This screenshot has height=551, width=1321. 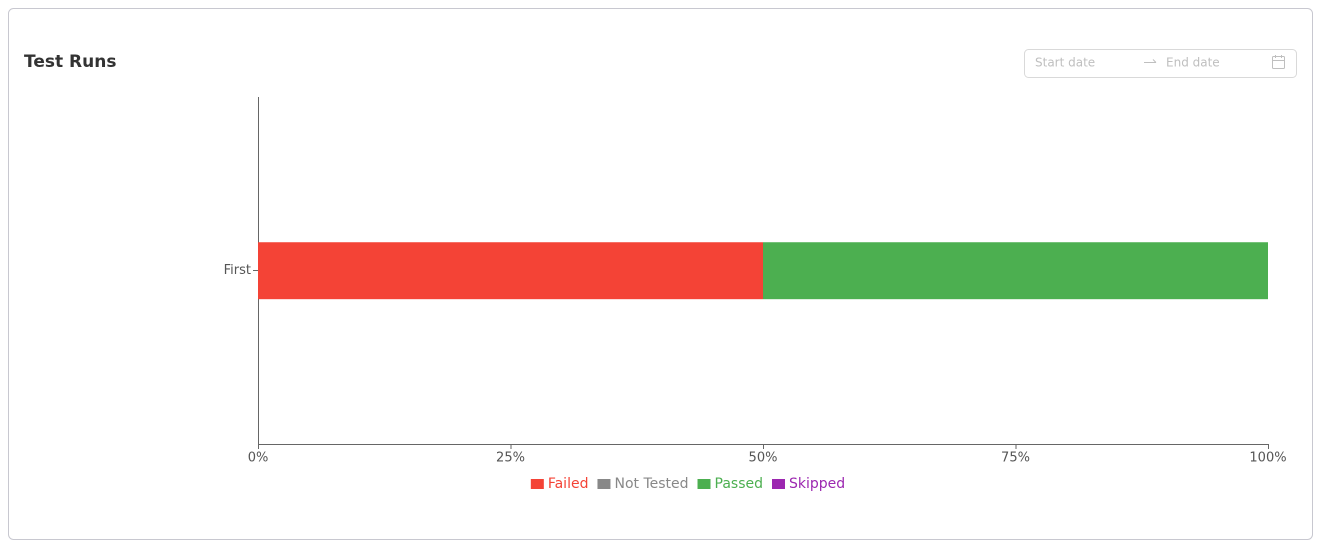 What do you see at coordinates (1065, 63) in the screenshot?
I see `start-date-input: Start date` at bounding box center [1065, 63].